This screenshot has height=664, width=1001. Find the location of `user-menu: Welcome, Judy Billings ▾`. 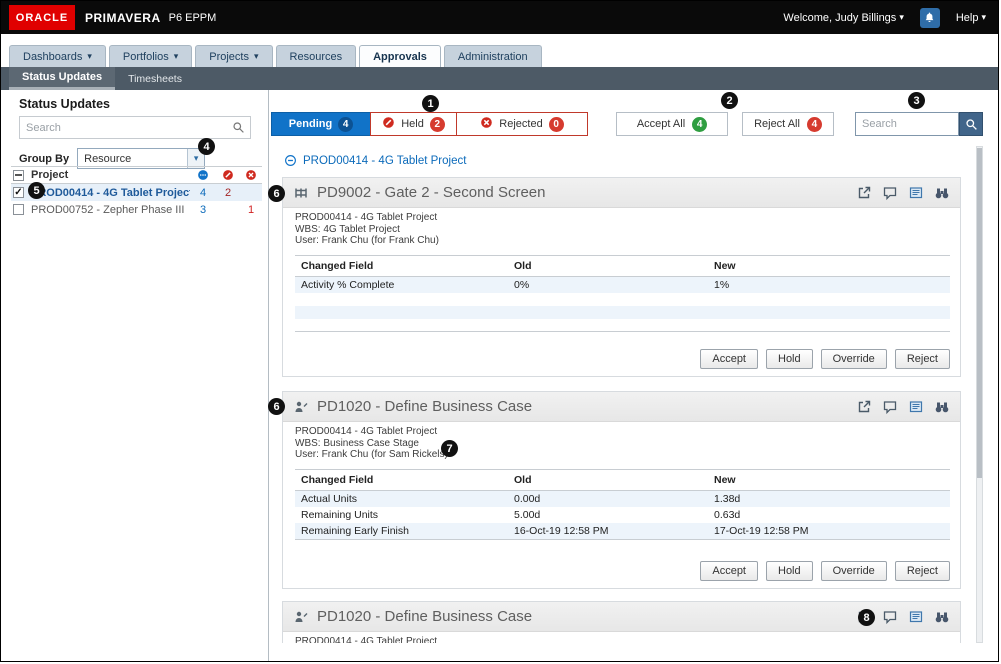

user-menu: Welcome, Judy Billings ▾ is located at coordinates (843, 18).